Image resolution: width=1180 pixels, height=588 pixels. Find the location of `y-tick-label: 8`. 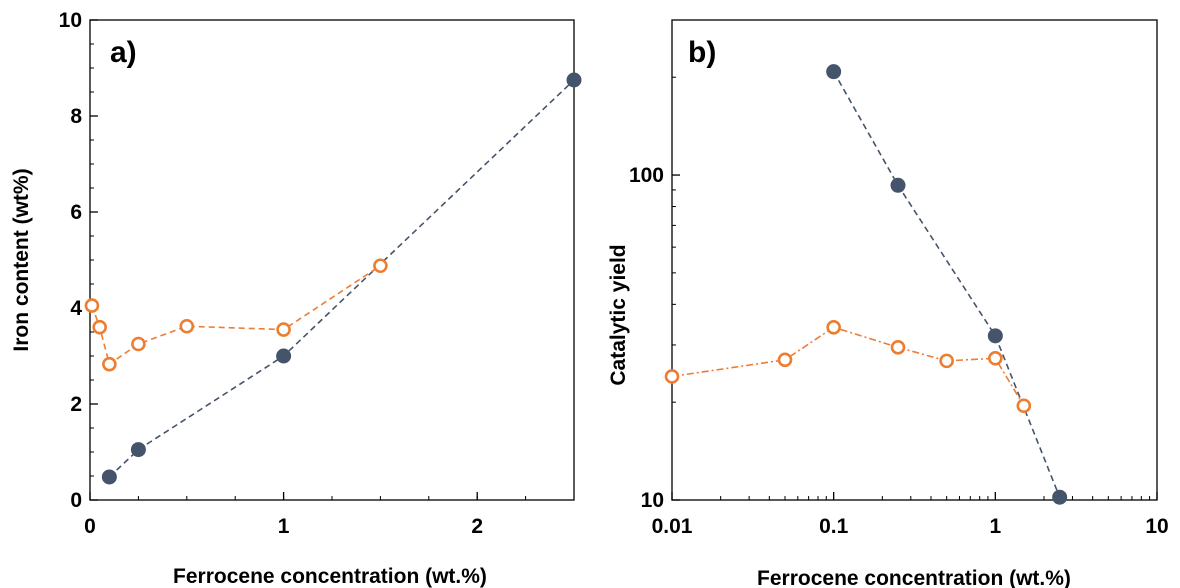

y-tick-label: 8 is located at coordinates (76, 116).